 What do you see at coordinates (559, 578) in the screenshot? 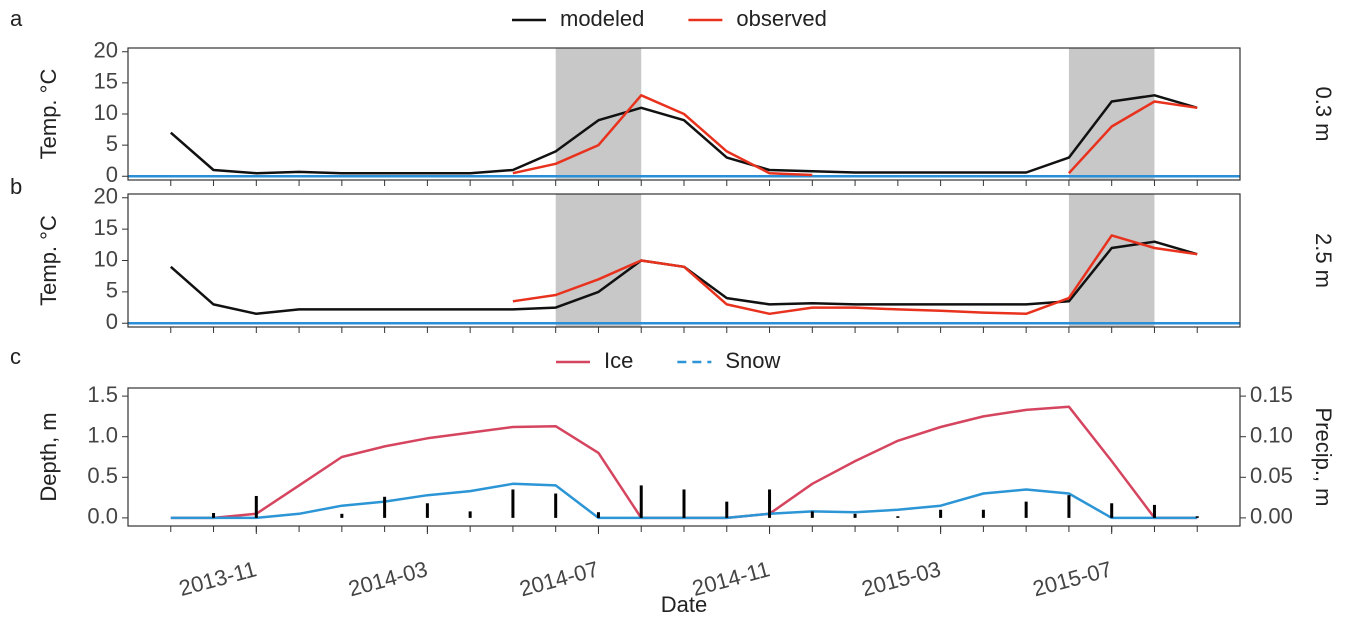
I see `x-tick-label: 2014-07` at bounding box center [559, 578].